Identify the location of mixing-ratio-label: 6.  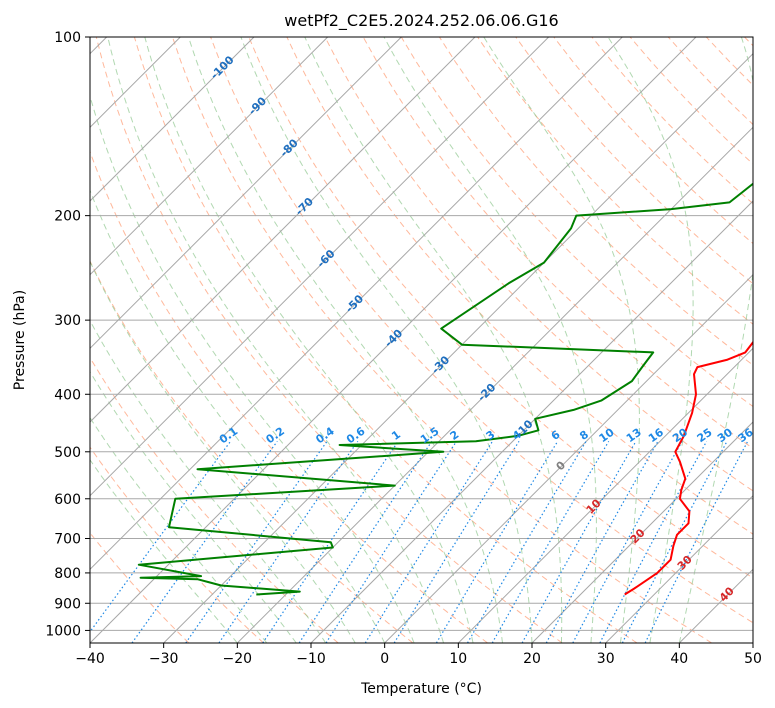
(556, 435).